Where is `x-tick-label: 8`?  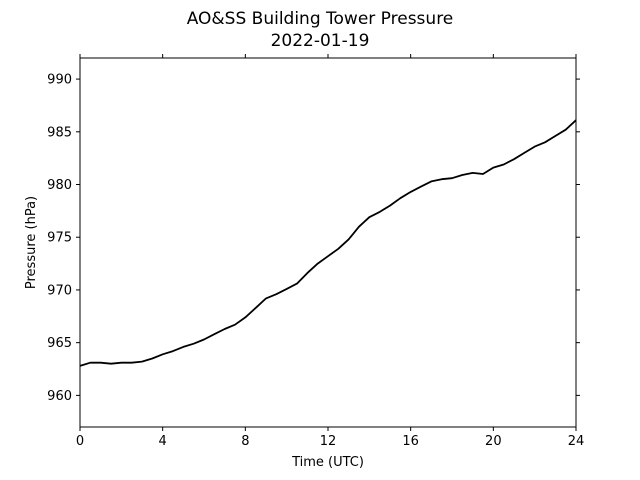 x-tick-label: 8 is located at coordinates (245, 441).